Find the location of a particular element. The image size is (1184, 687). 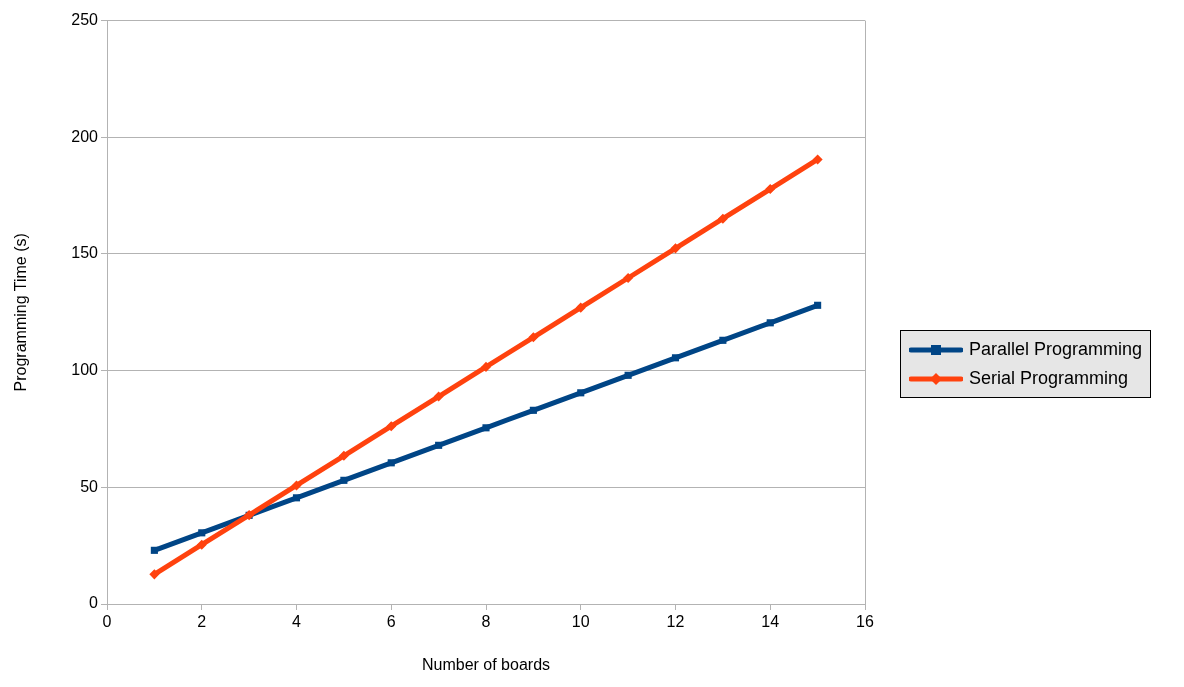

legend-label: Parallel Programming is located at coordinates (1056, 349).